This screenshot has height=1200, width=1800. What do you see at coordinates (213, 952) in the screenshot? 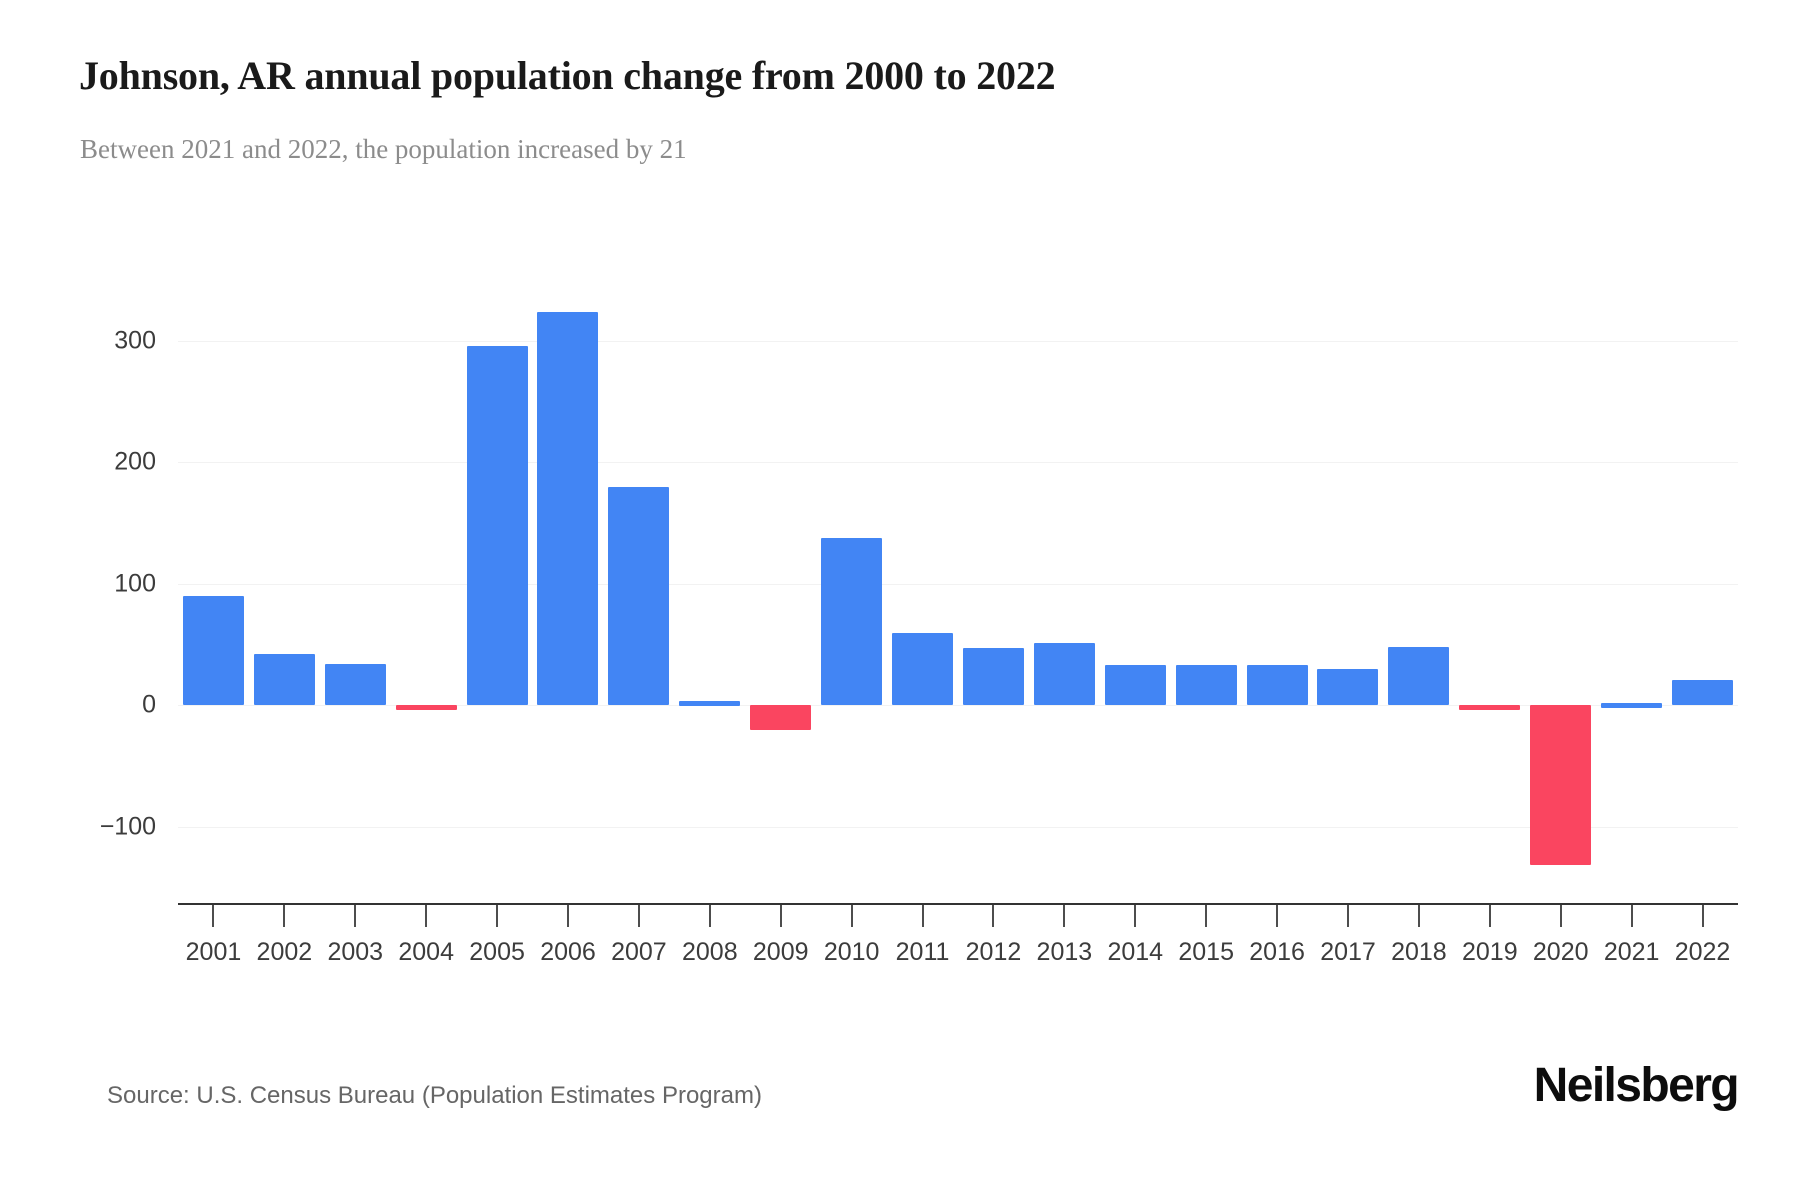
I see `x-axis-tick-label-2001: 2001` at bounding box center [213, 952].